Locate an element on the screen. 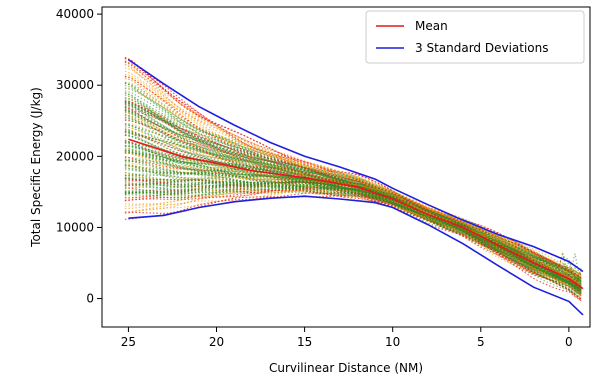 This screenshot has height=381, width=595. x-tick-label: 15 is located at coordinates (304, 342).